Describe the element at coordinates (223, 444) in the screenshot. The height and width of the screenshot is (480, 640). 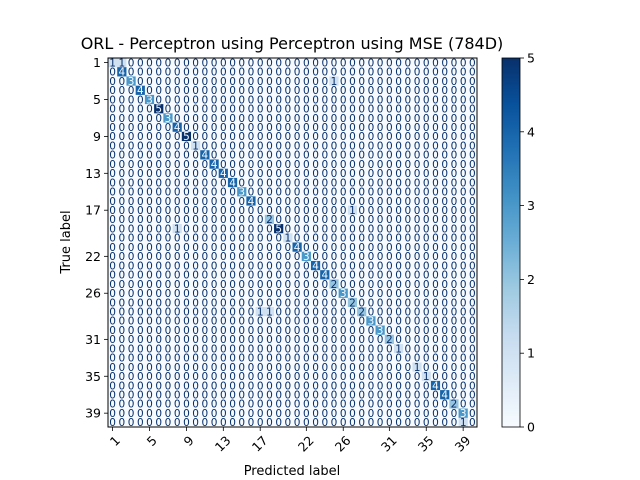
I see `x-tick-label: 13` at that location.